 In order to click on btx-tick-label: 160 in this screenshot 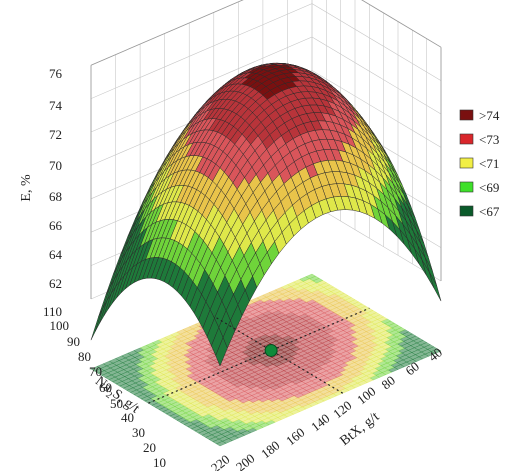, I will do `click(295, 437)`.